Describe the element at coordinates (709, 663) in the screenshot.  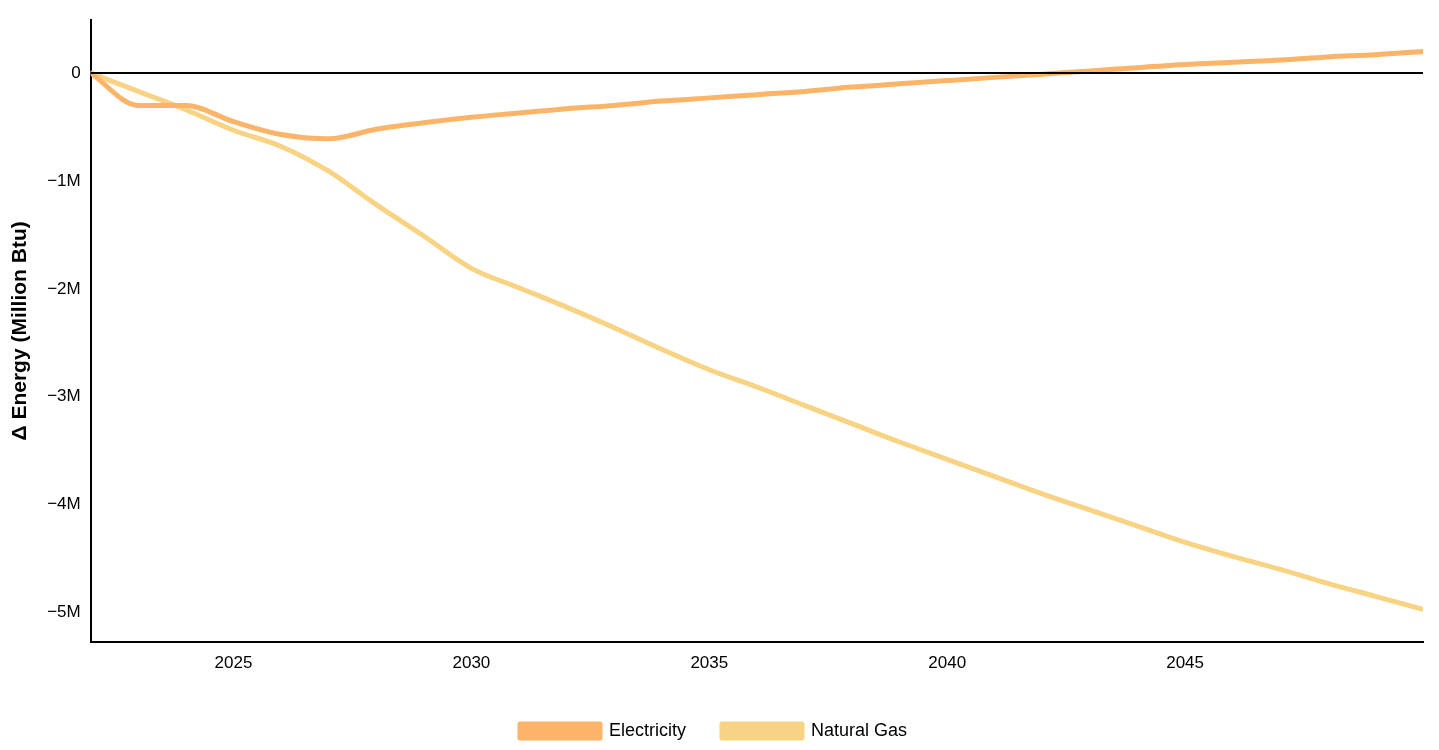
I see `x-tick-label: 2035` at that location.